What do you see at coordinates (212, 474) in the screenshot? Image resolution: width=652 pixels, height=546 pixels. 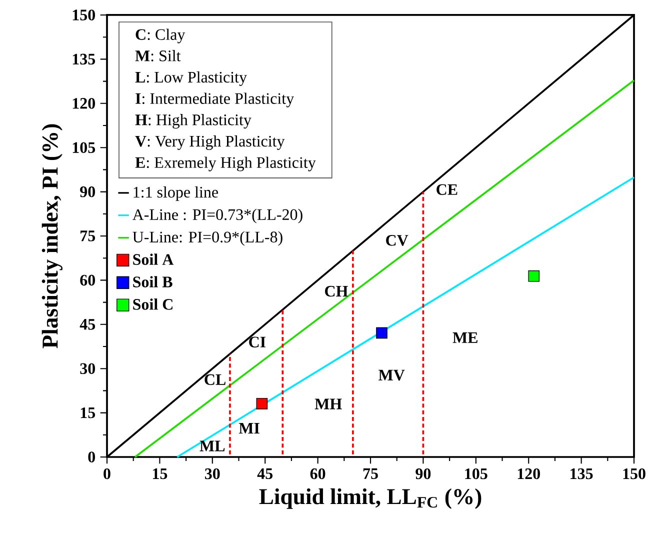 I see `x-tick-label: 30` at bounding box center [212, 474].